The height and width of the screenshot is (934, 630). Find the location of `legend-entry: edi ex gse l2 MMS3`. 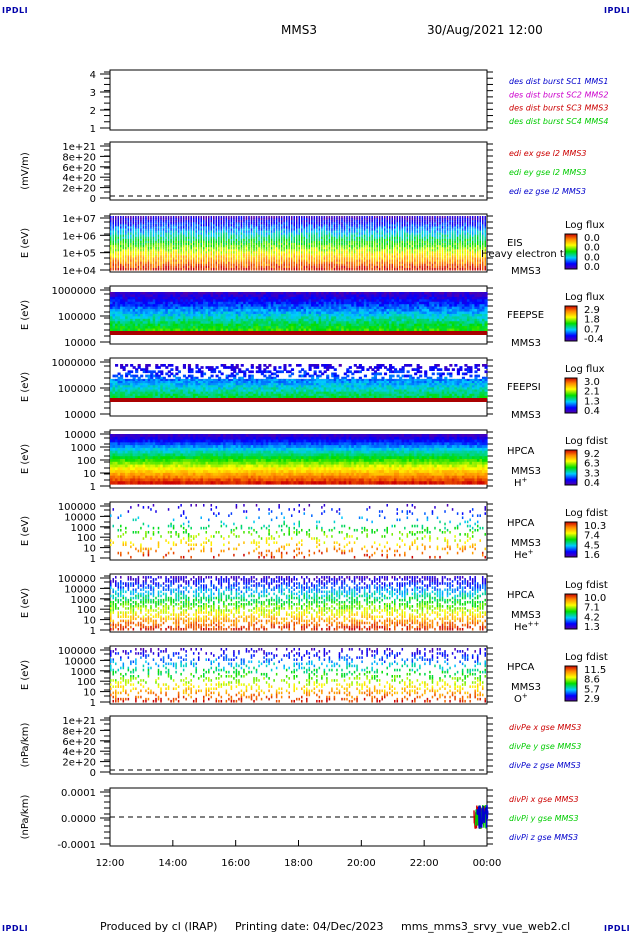

legend-entry: edi ex gse l2 MMS3 is located at coordinates (548, 153).